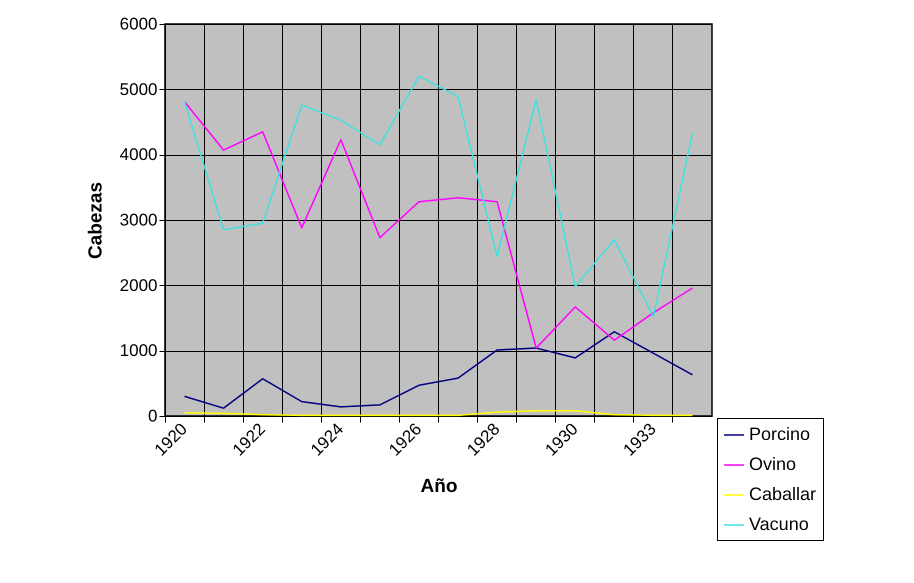 Image resolution: width=914 pixels, height=583 pixels. What do you see at coordinates (772, 464) in the screenshot?
I see `legend-label: Ovino` at bounding box center [772, 464].